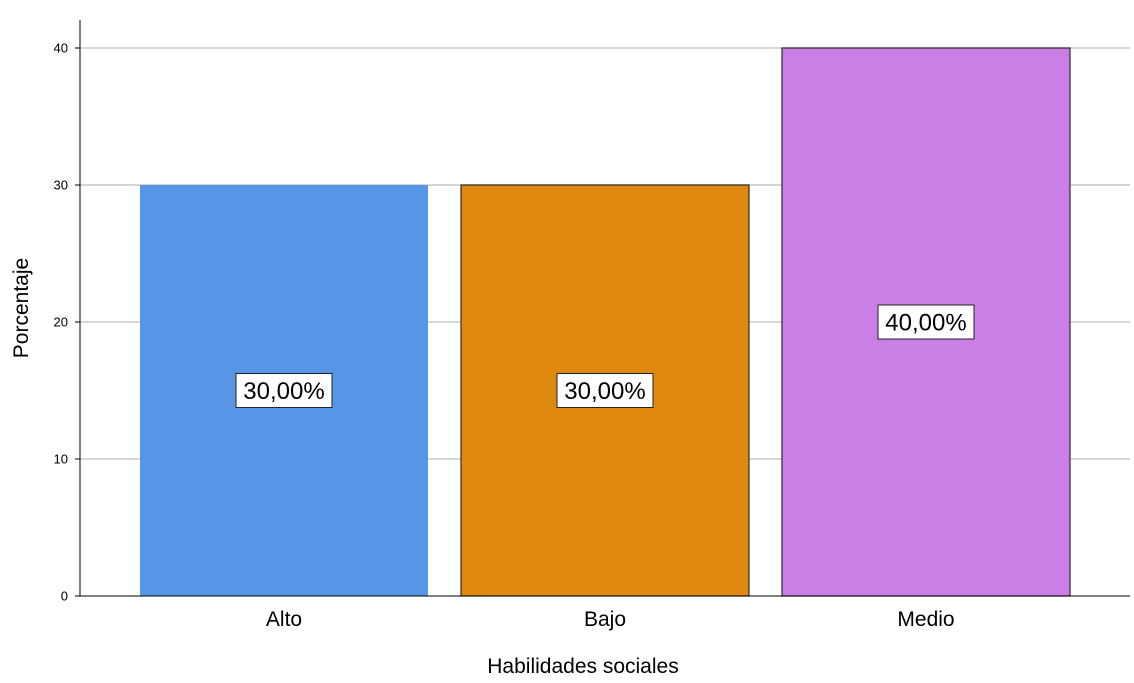 This screenshot has width=1134, height=683. Describe the element at coordinates (605, 356) in the screenshot. I see `data-labels: 30,00% 30,00% 40,00%` at that location.